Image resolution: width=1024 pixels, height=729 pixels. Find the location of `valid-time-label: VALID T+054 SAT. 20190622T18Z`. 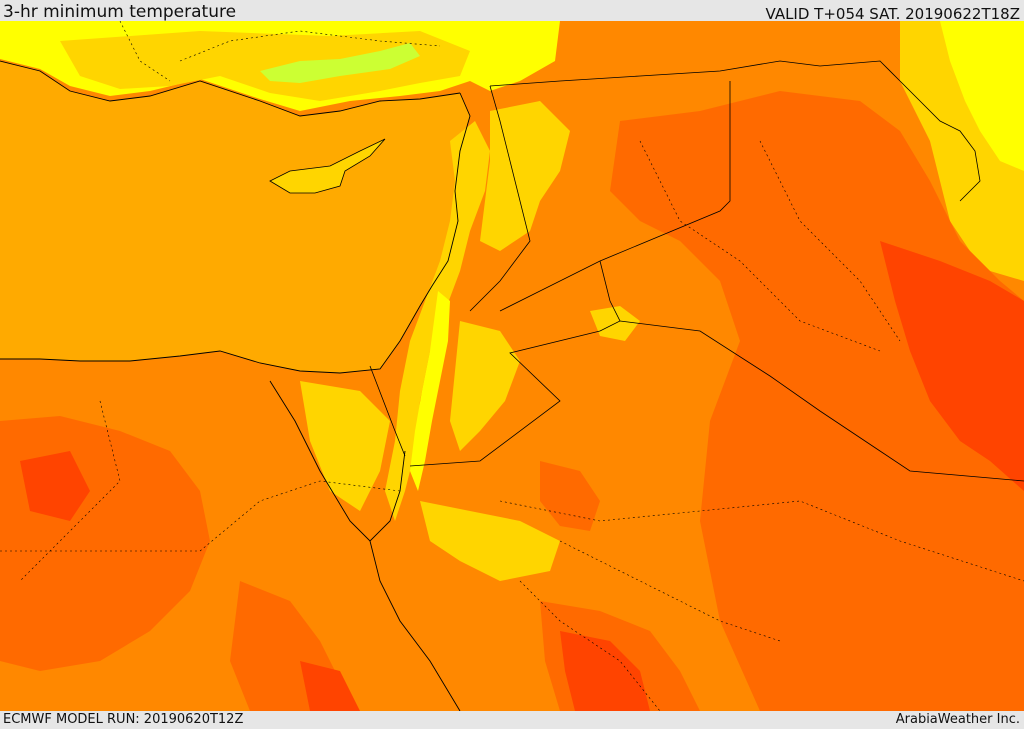

valid-time-label: VALID T+054 SAT. 20190622T18Z is located at coordinates (892, 14).